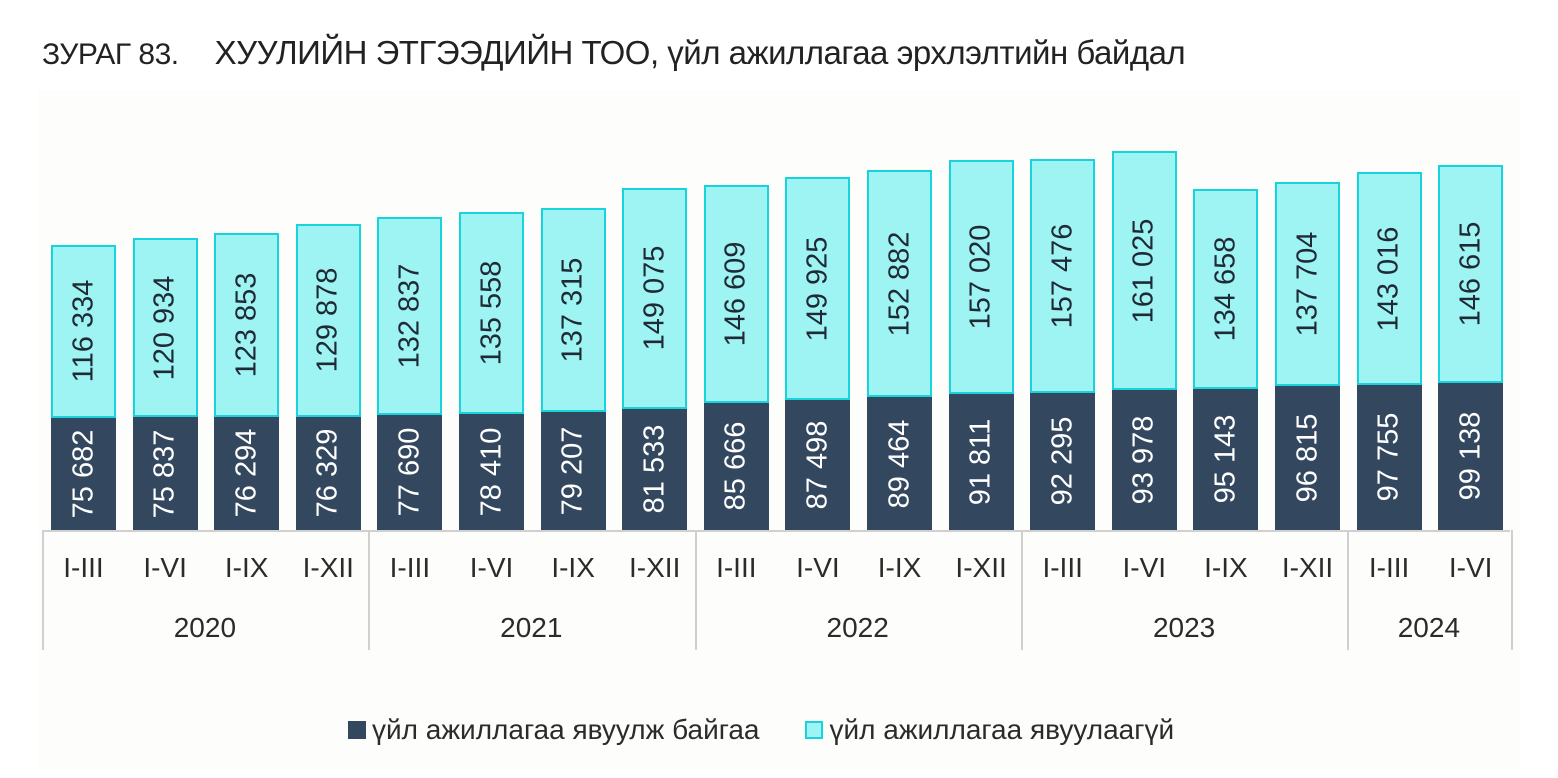  I want to click on bar-segment-inactive: 146 609, so click(736, 294).